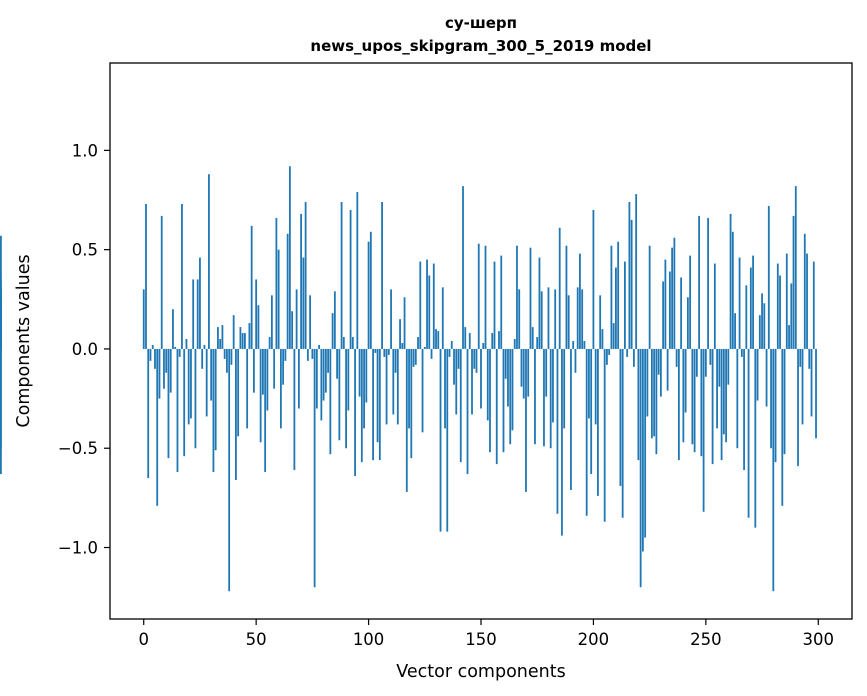  What do you see at coordinates (819, 639) in the screenshot?
I see `x-tick-label: 300` at bounding box center [819, 639].